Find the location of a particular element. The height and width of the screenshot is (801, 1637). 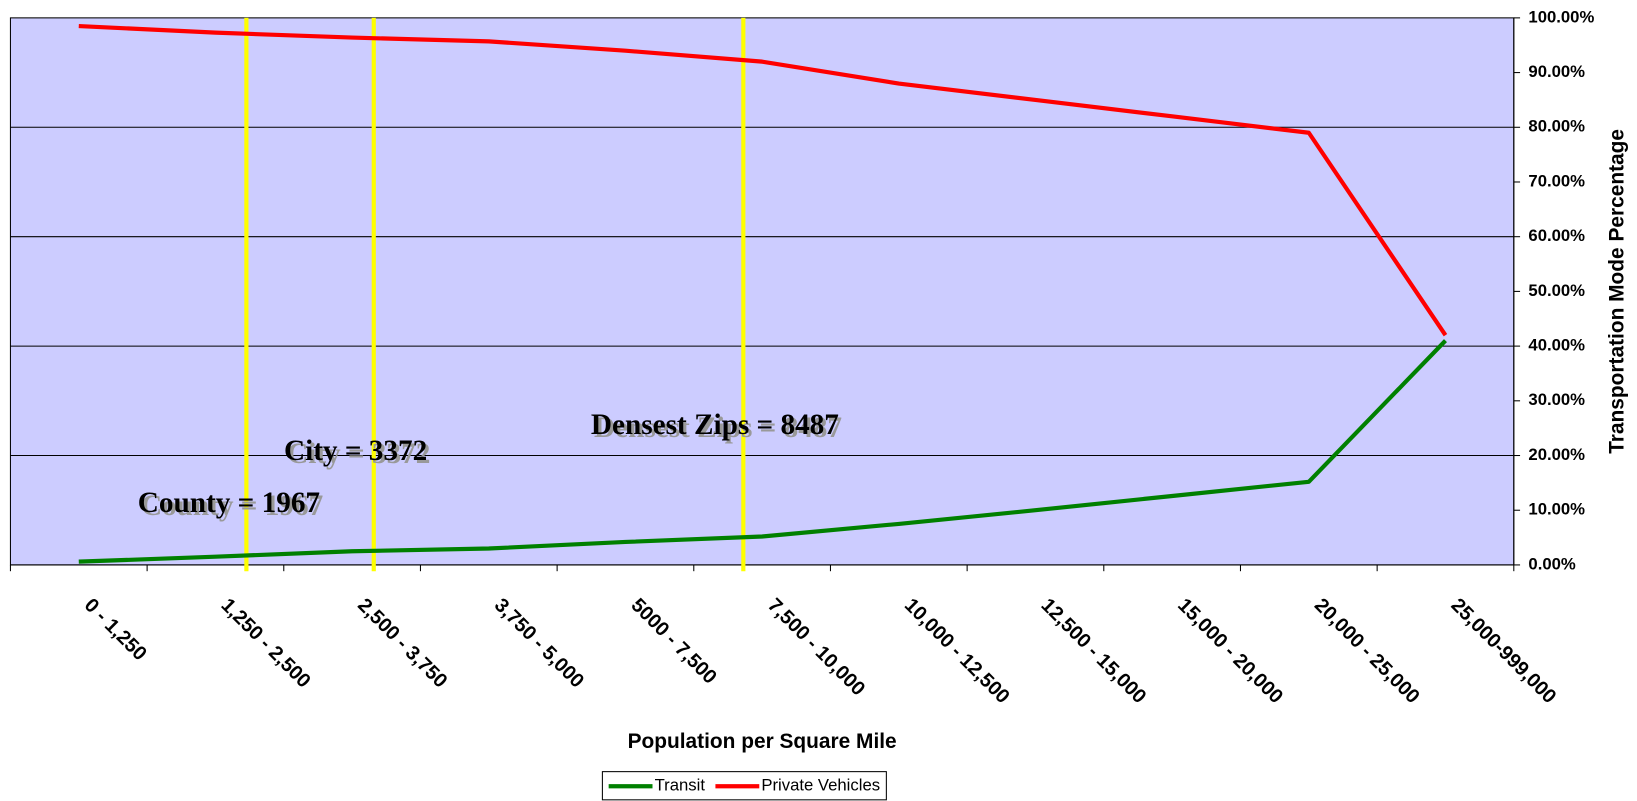

x-axis-title: Population per Square Mile is located at coordinates (762, 741).